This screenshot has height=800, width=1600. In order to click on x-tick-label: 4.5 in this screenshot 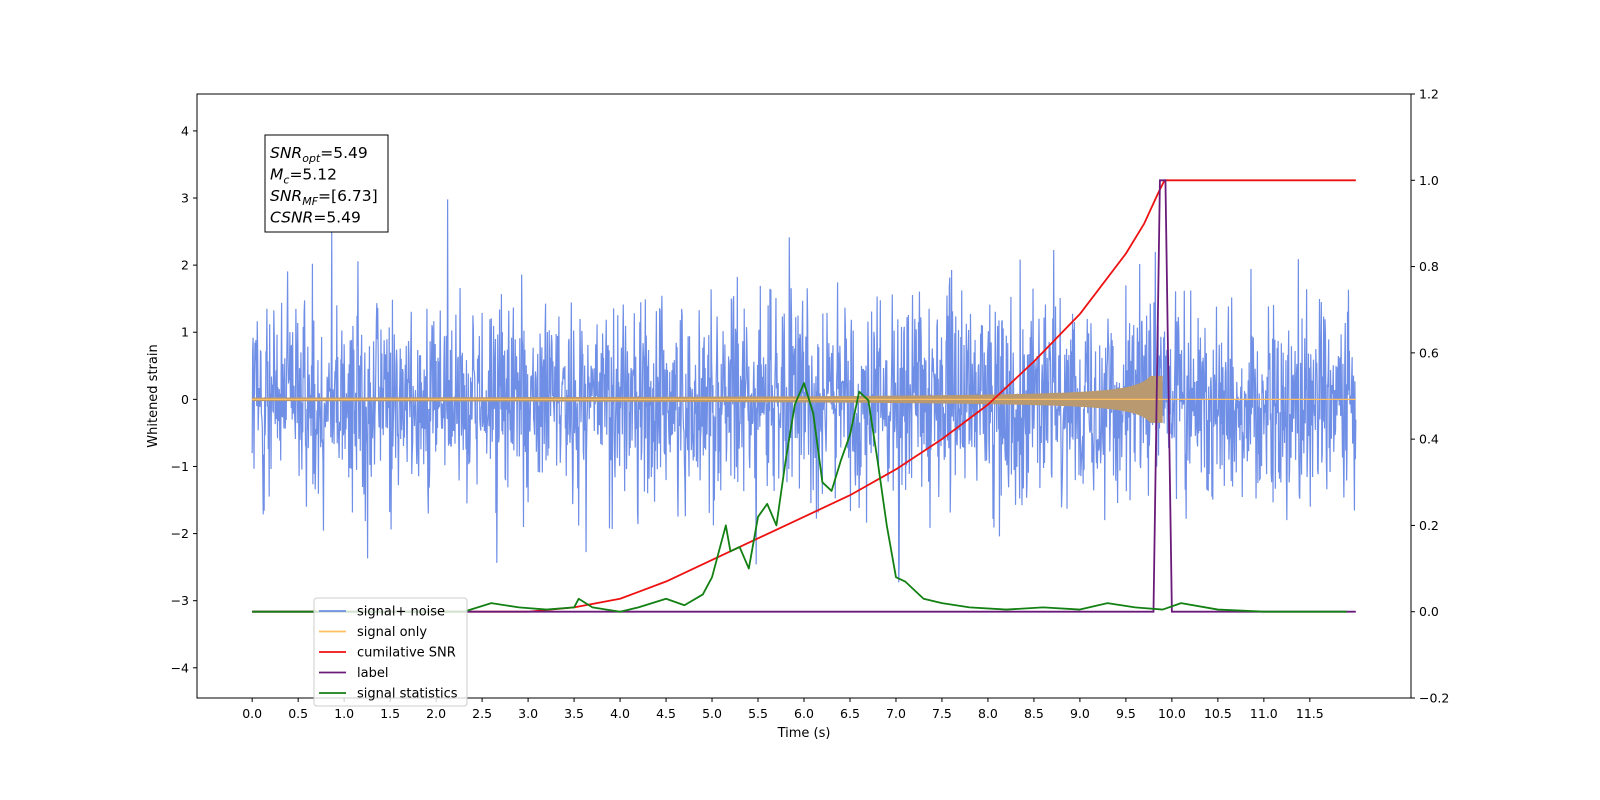, I will do `click(666, 713)`.